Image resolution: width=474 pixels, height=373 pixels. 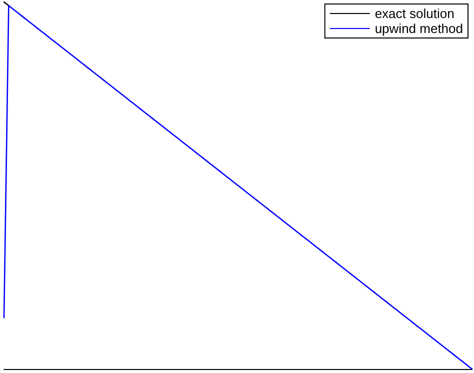 What do you see at coordinates (414, 13) in the screenshot?
I see `legend-label: exact solution` at bounding box center [414, 13].